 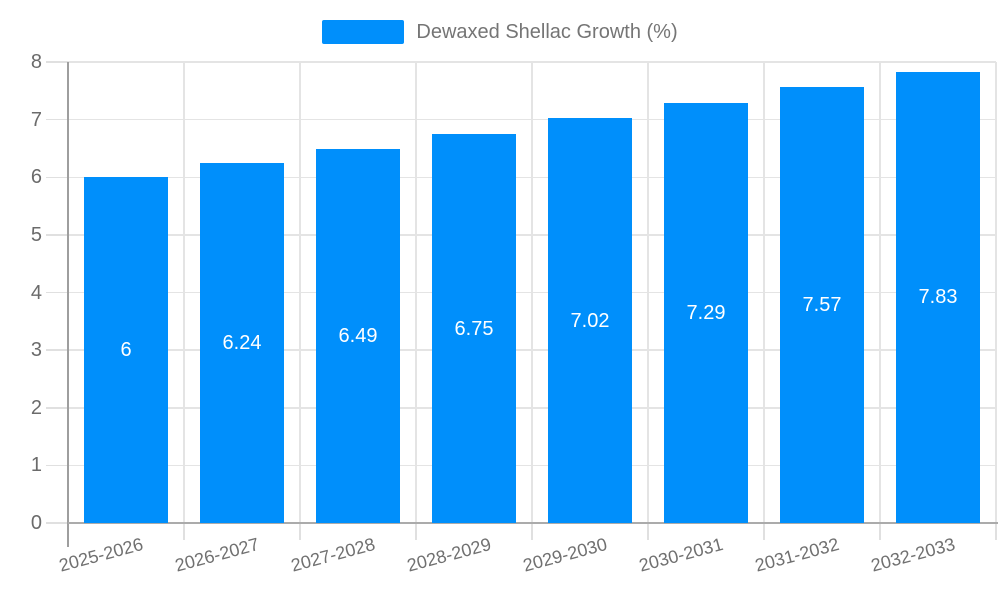 I want to click on bar-value-label: 7.02, so click(x=590, y=320).